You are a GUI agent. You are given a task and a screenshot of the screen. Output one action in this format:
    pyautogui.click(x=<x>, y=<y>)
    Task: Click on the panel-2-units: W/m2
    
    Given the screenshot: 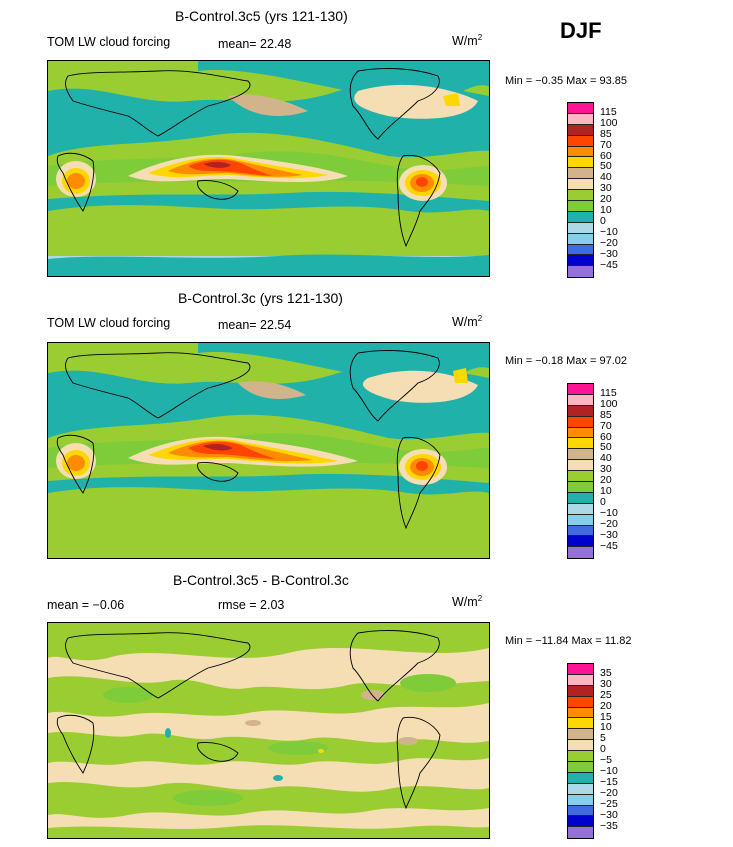 What is the action you would take?
    pyautogui.click(x=467, y=322)
    